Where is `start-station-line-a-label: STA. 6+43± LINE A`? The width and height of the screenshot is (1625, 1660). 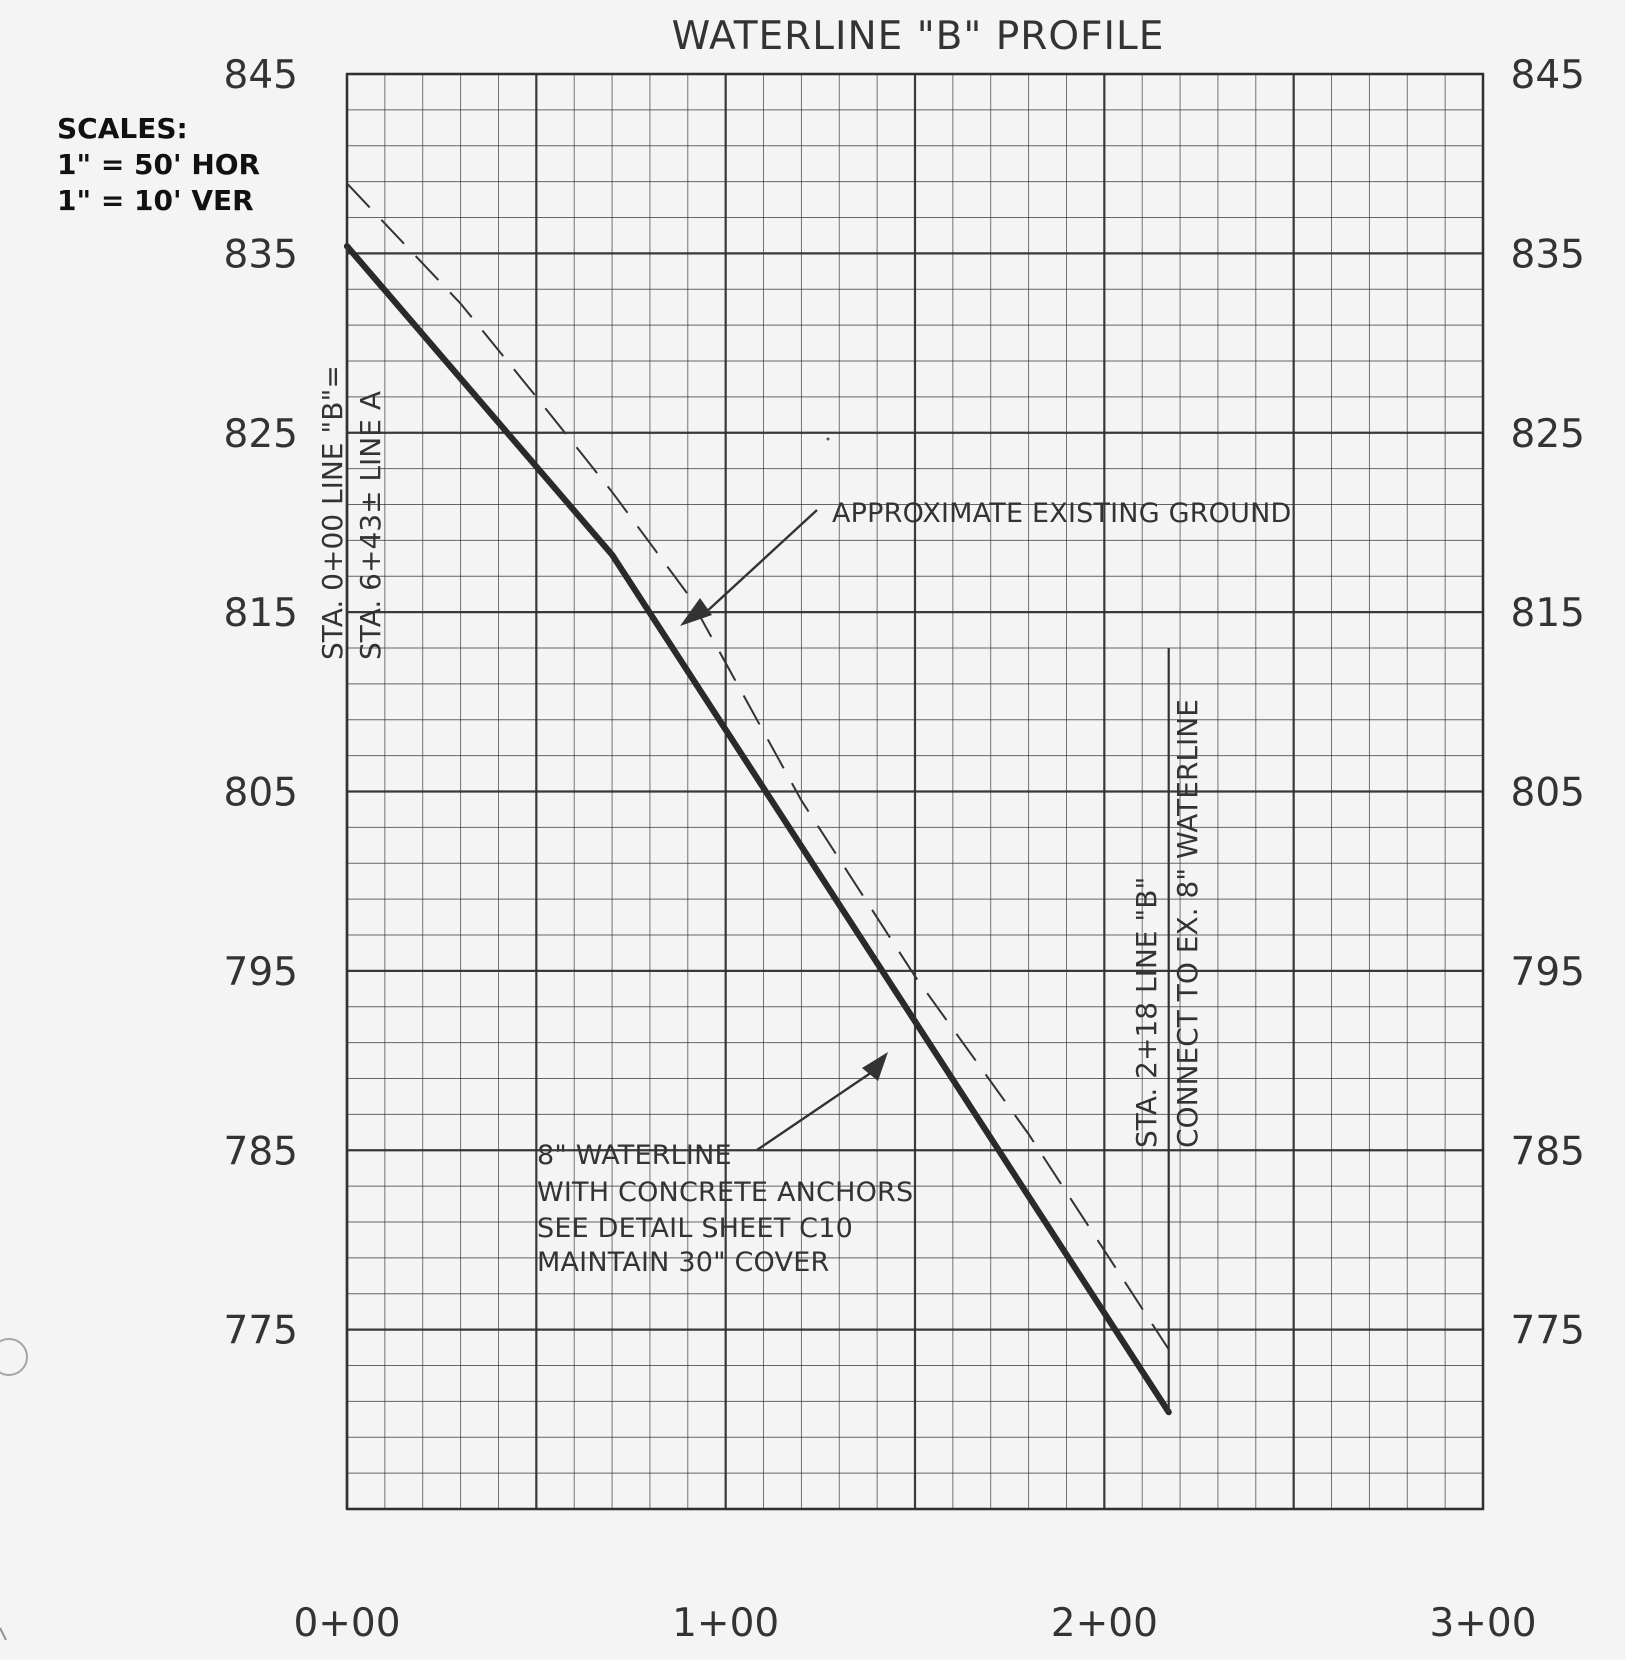
start-station-line-a-label: STA. 6+43± LINE A is located at coordinates (370, 525).